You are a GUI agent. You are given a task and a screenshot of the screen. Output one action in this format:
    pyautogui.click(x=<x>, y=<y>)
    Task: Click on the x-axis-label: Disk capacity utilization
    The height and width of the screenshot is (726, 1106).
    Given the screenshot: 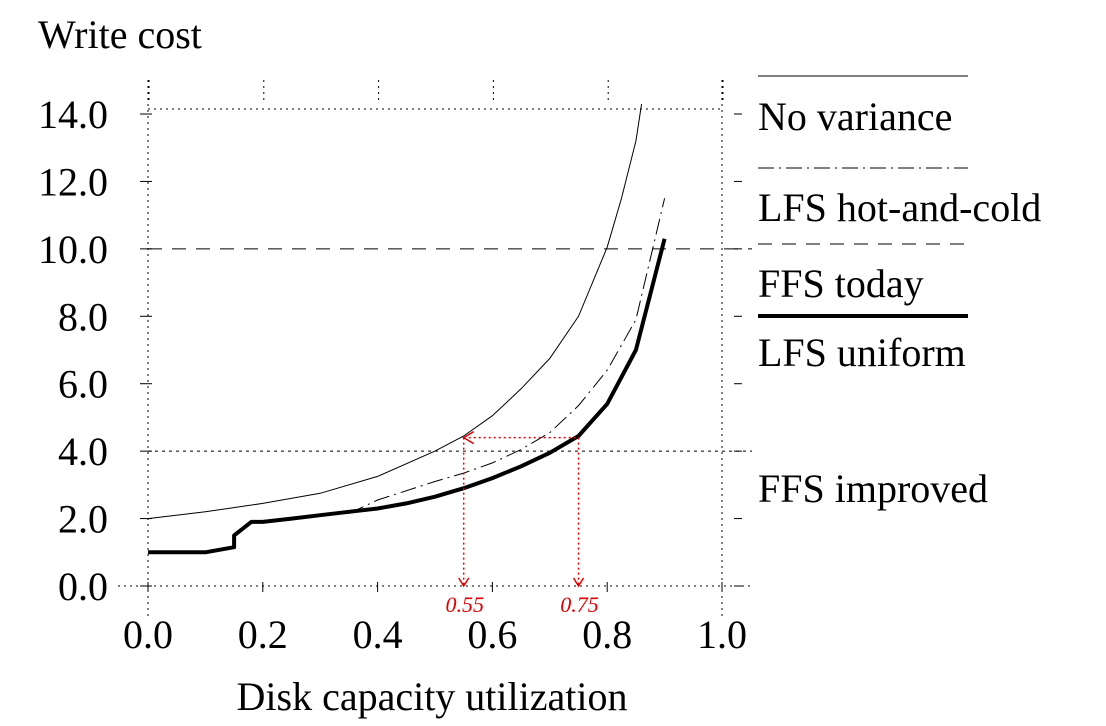 What is the action you would take?
    pyautogui.click(x=432, y=696)
    